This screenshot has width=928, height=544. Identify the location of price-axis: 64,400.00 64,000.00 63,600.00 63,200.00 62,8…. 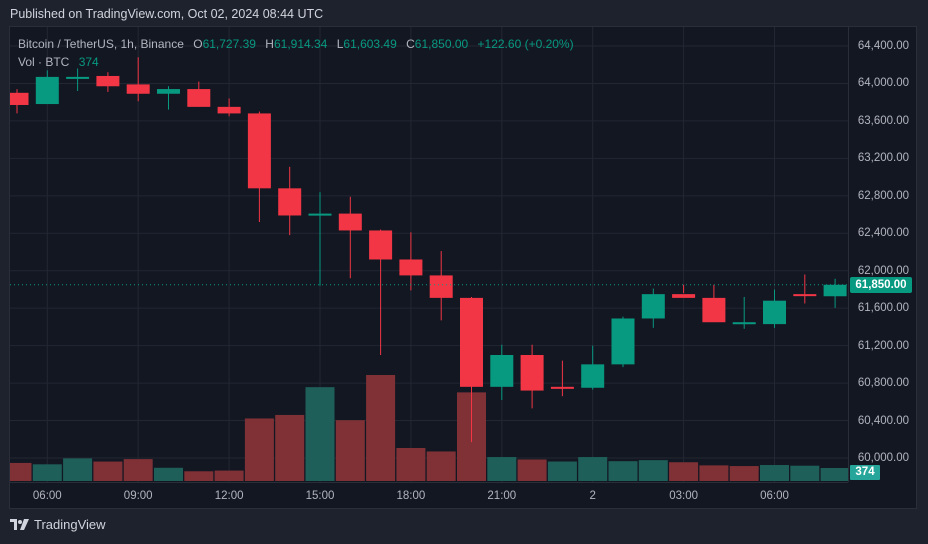
(882, 254).